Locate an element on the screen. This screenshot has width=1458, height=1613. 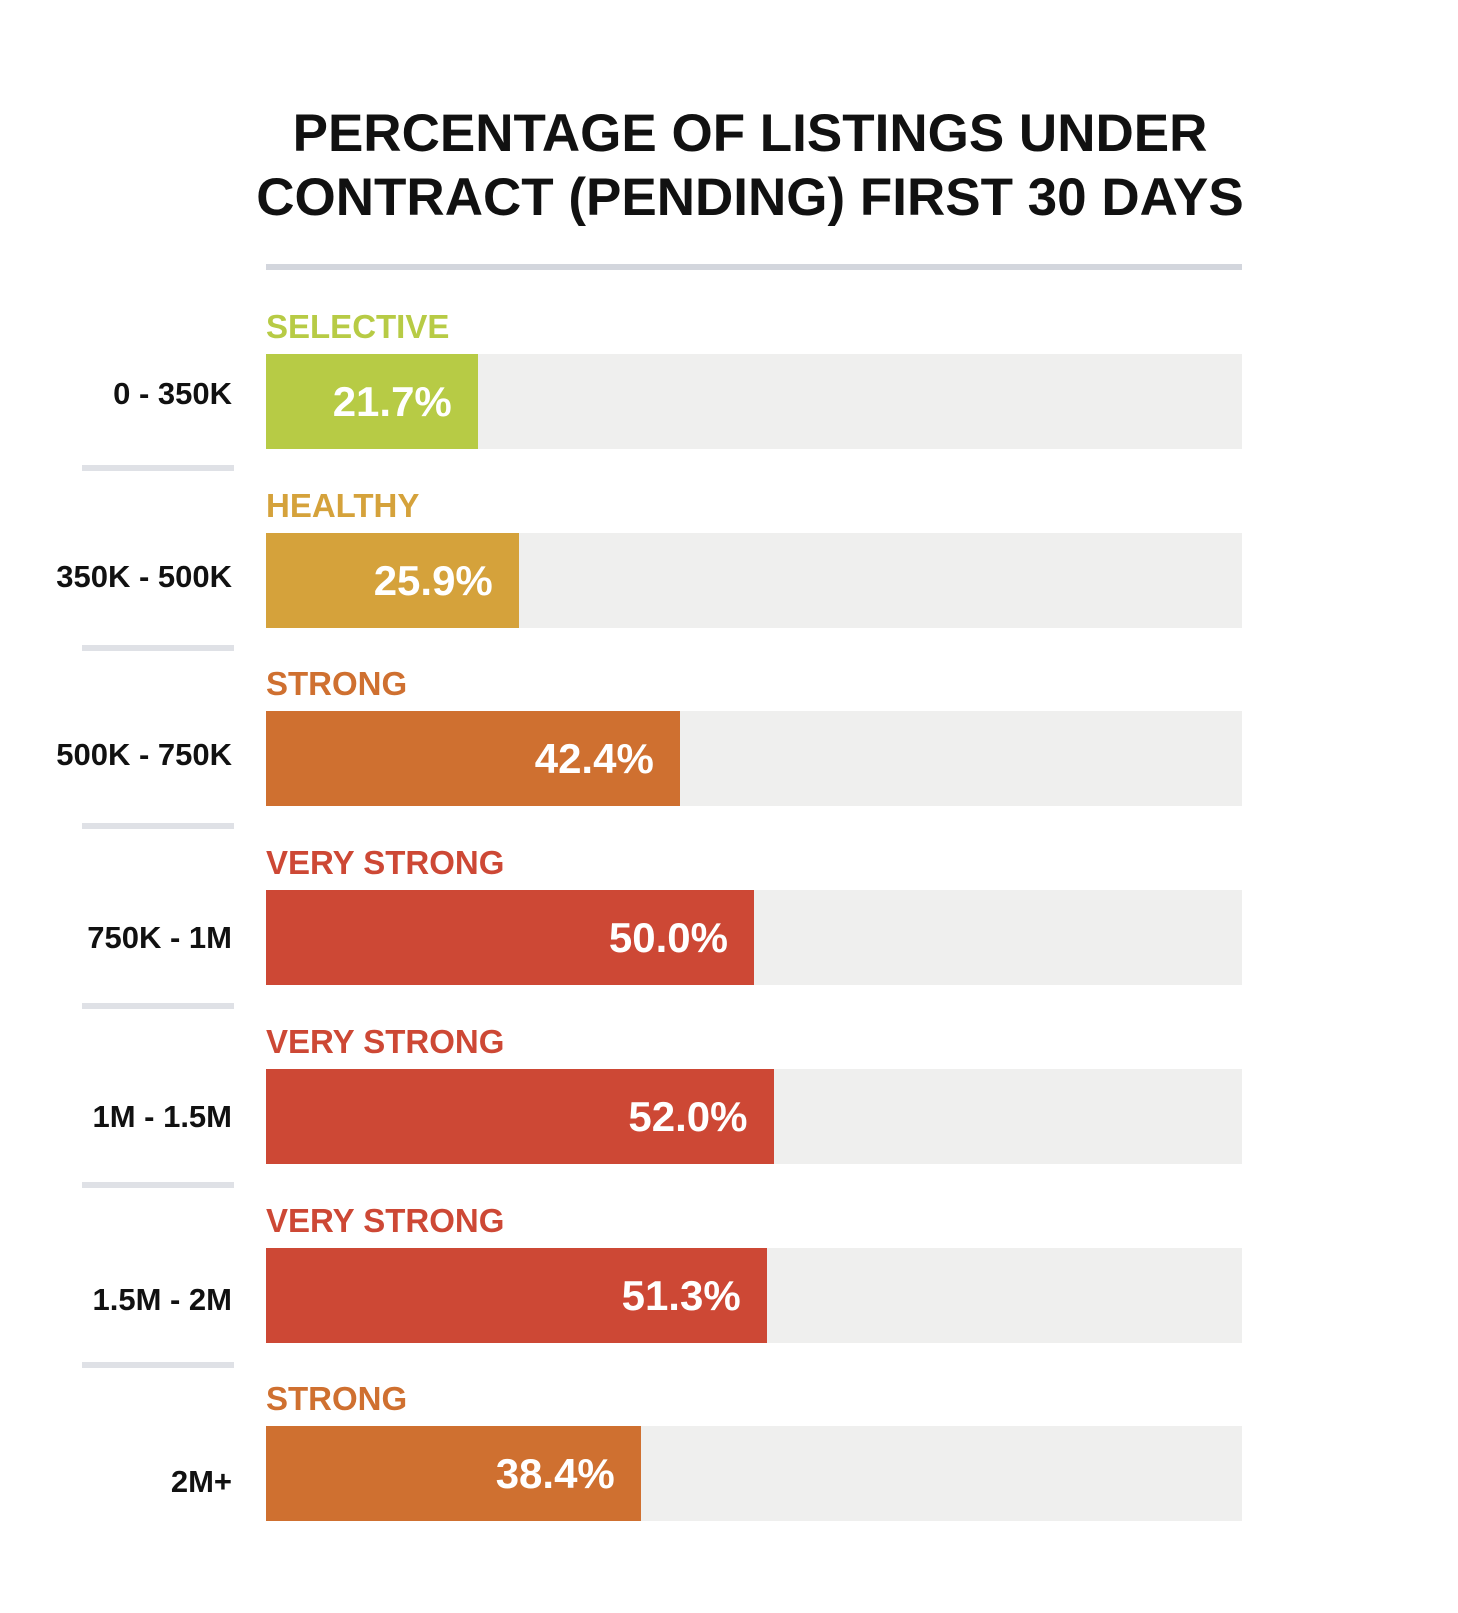
bar-track: 25.9% is located at coordinates (754, 580).